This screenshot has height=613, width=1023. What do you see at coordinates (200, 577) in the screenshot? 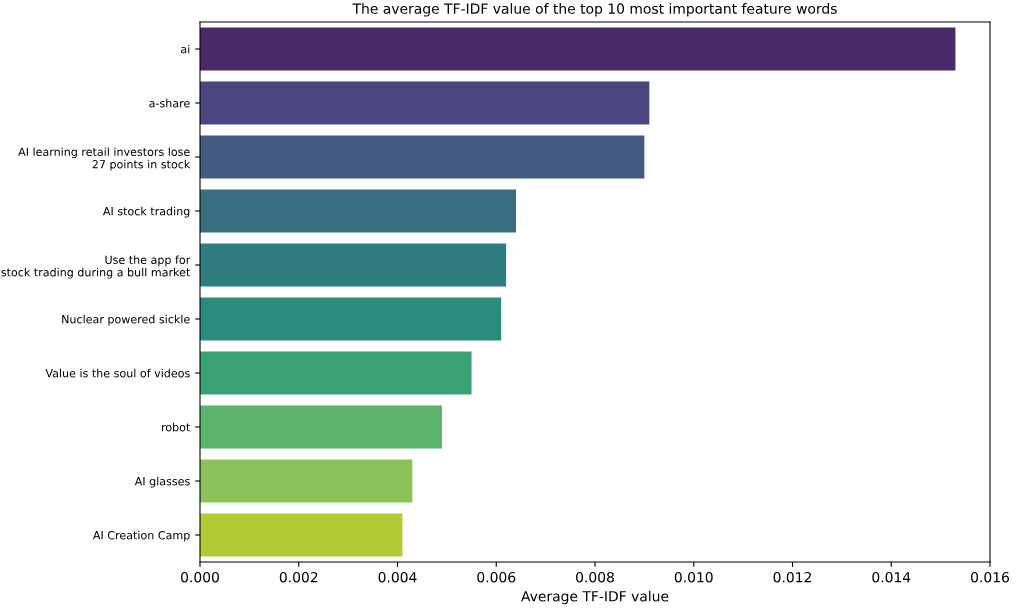
I see `x-tick-label: 0.000` at bounding box center [200, 577].